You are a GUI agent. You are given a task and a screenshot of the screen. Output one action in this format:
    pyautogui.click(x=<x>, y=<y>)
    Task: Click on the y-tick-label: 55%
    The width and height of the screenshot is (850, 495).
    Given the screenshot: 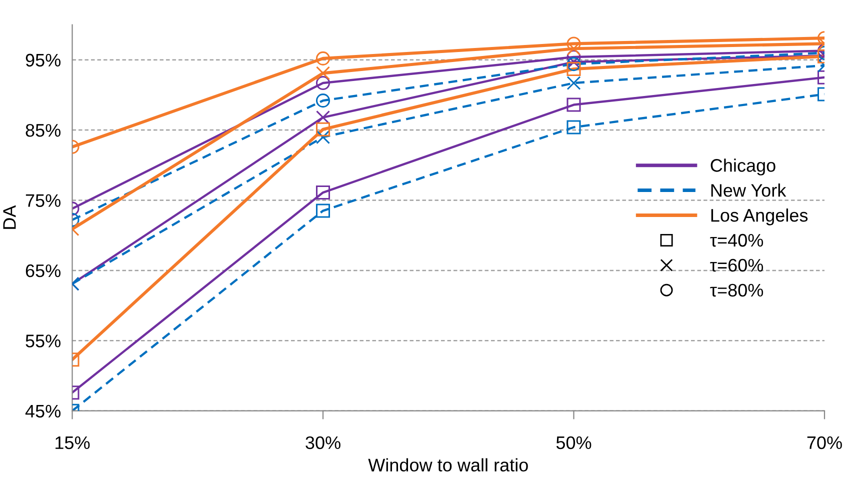 What is the action you would take?
    pyautogui.click(x=43, y=341)
    